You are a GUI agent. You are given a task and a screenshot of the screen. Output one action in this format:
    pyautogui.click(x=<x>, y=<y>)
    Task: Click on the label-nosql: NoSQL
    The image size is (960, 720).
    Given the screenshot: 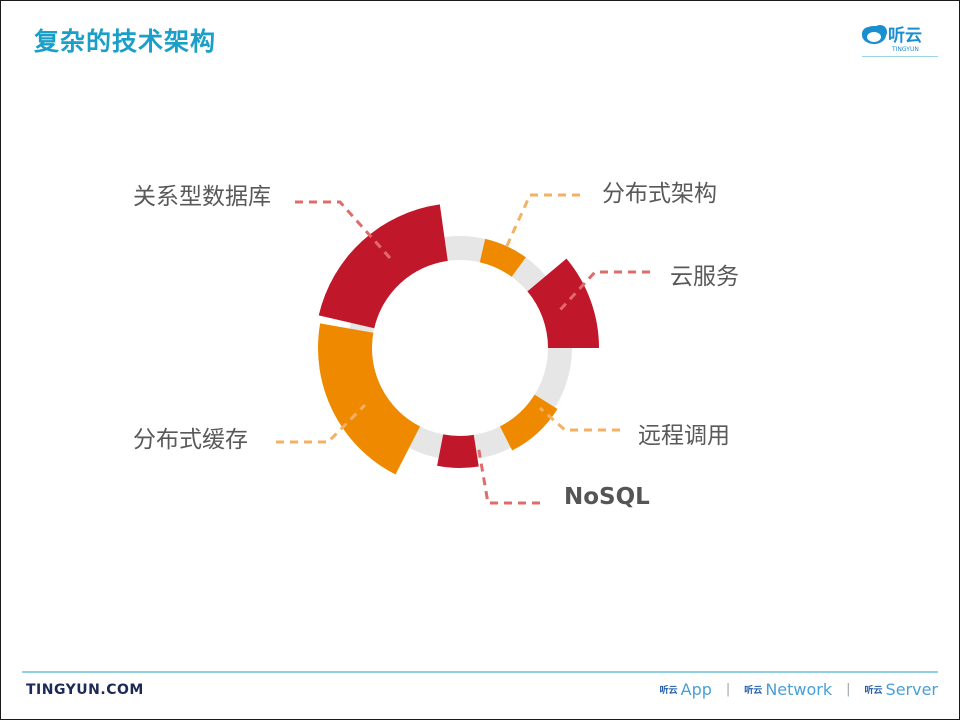 What is the action you would take?
    pyautogui.click(x=607, y=497)
    